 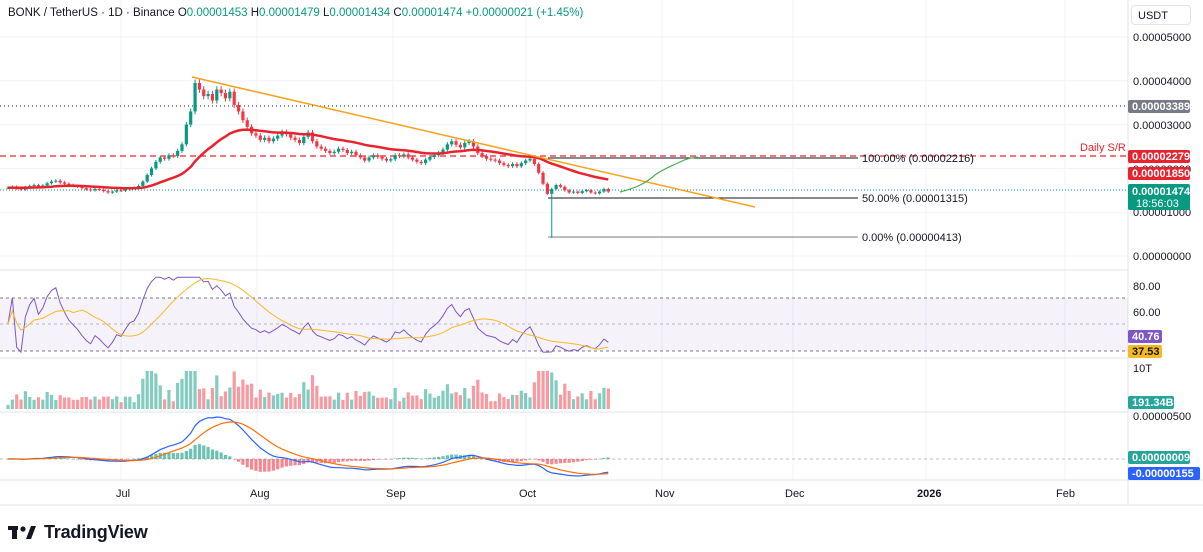 I want to click on ema-line, so click(x=308, y=159).